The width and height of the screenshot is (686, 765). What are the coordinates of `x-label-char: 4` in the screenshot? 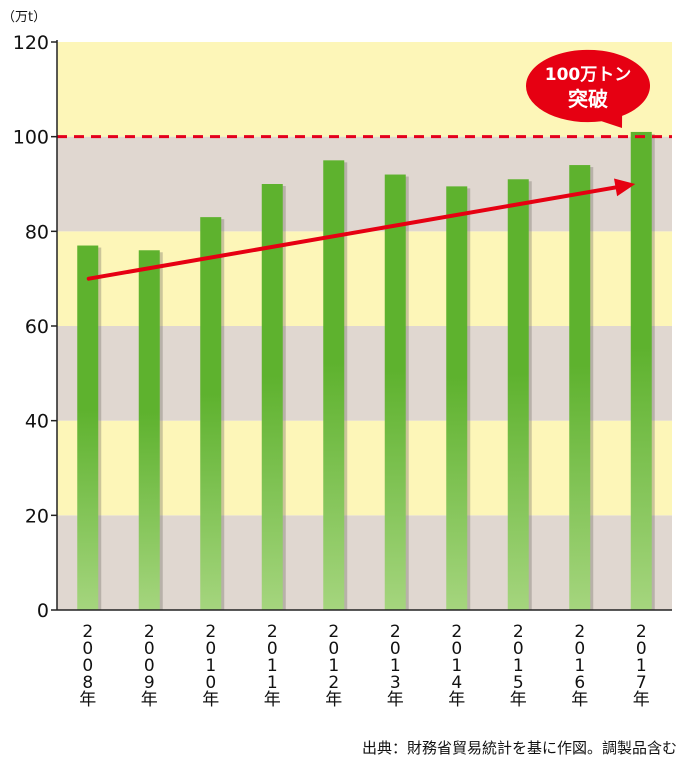 It's located at (456, 683).